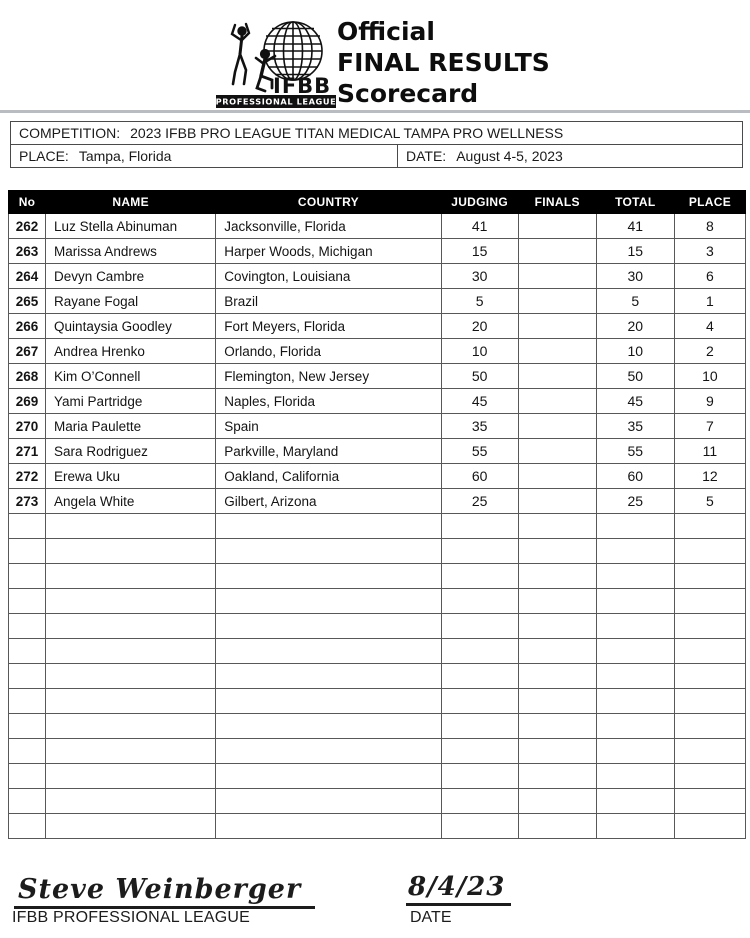  I want to click on cell-name: Sara Rodriguez, so click(131, 451).